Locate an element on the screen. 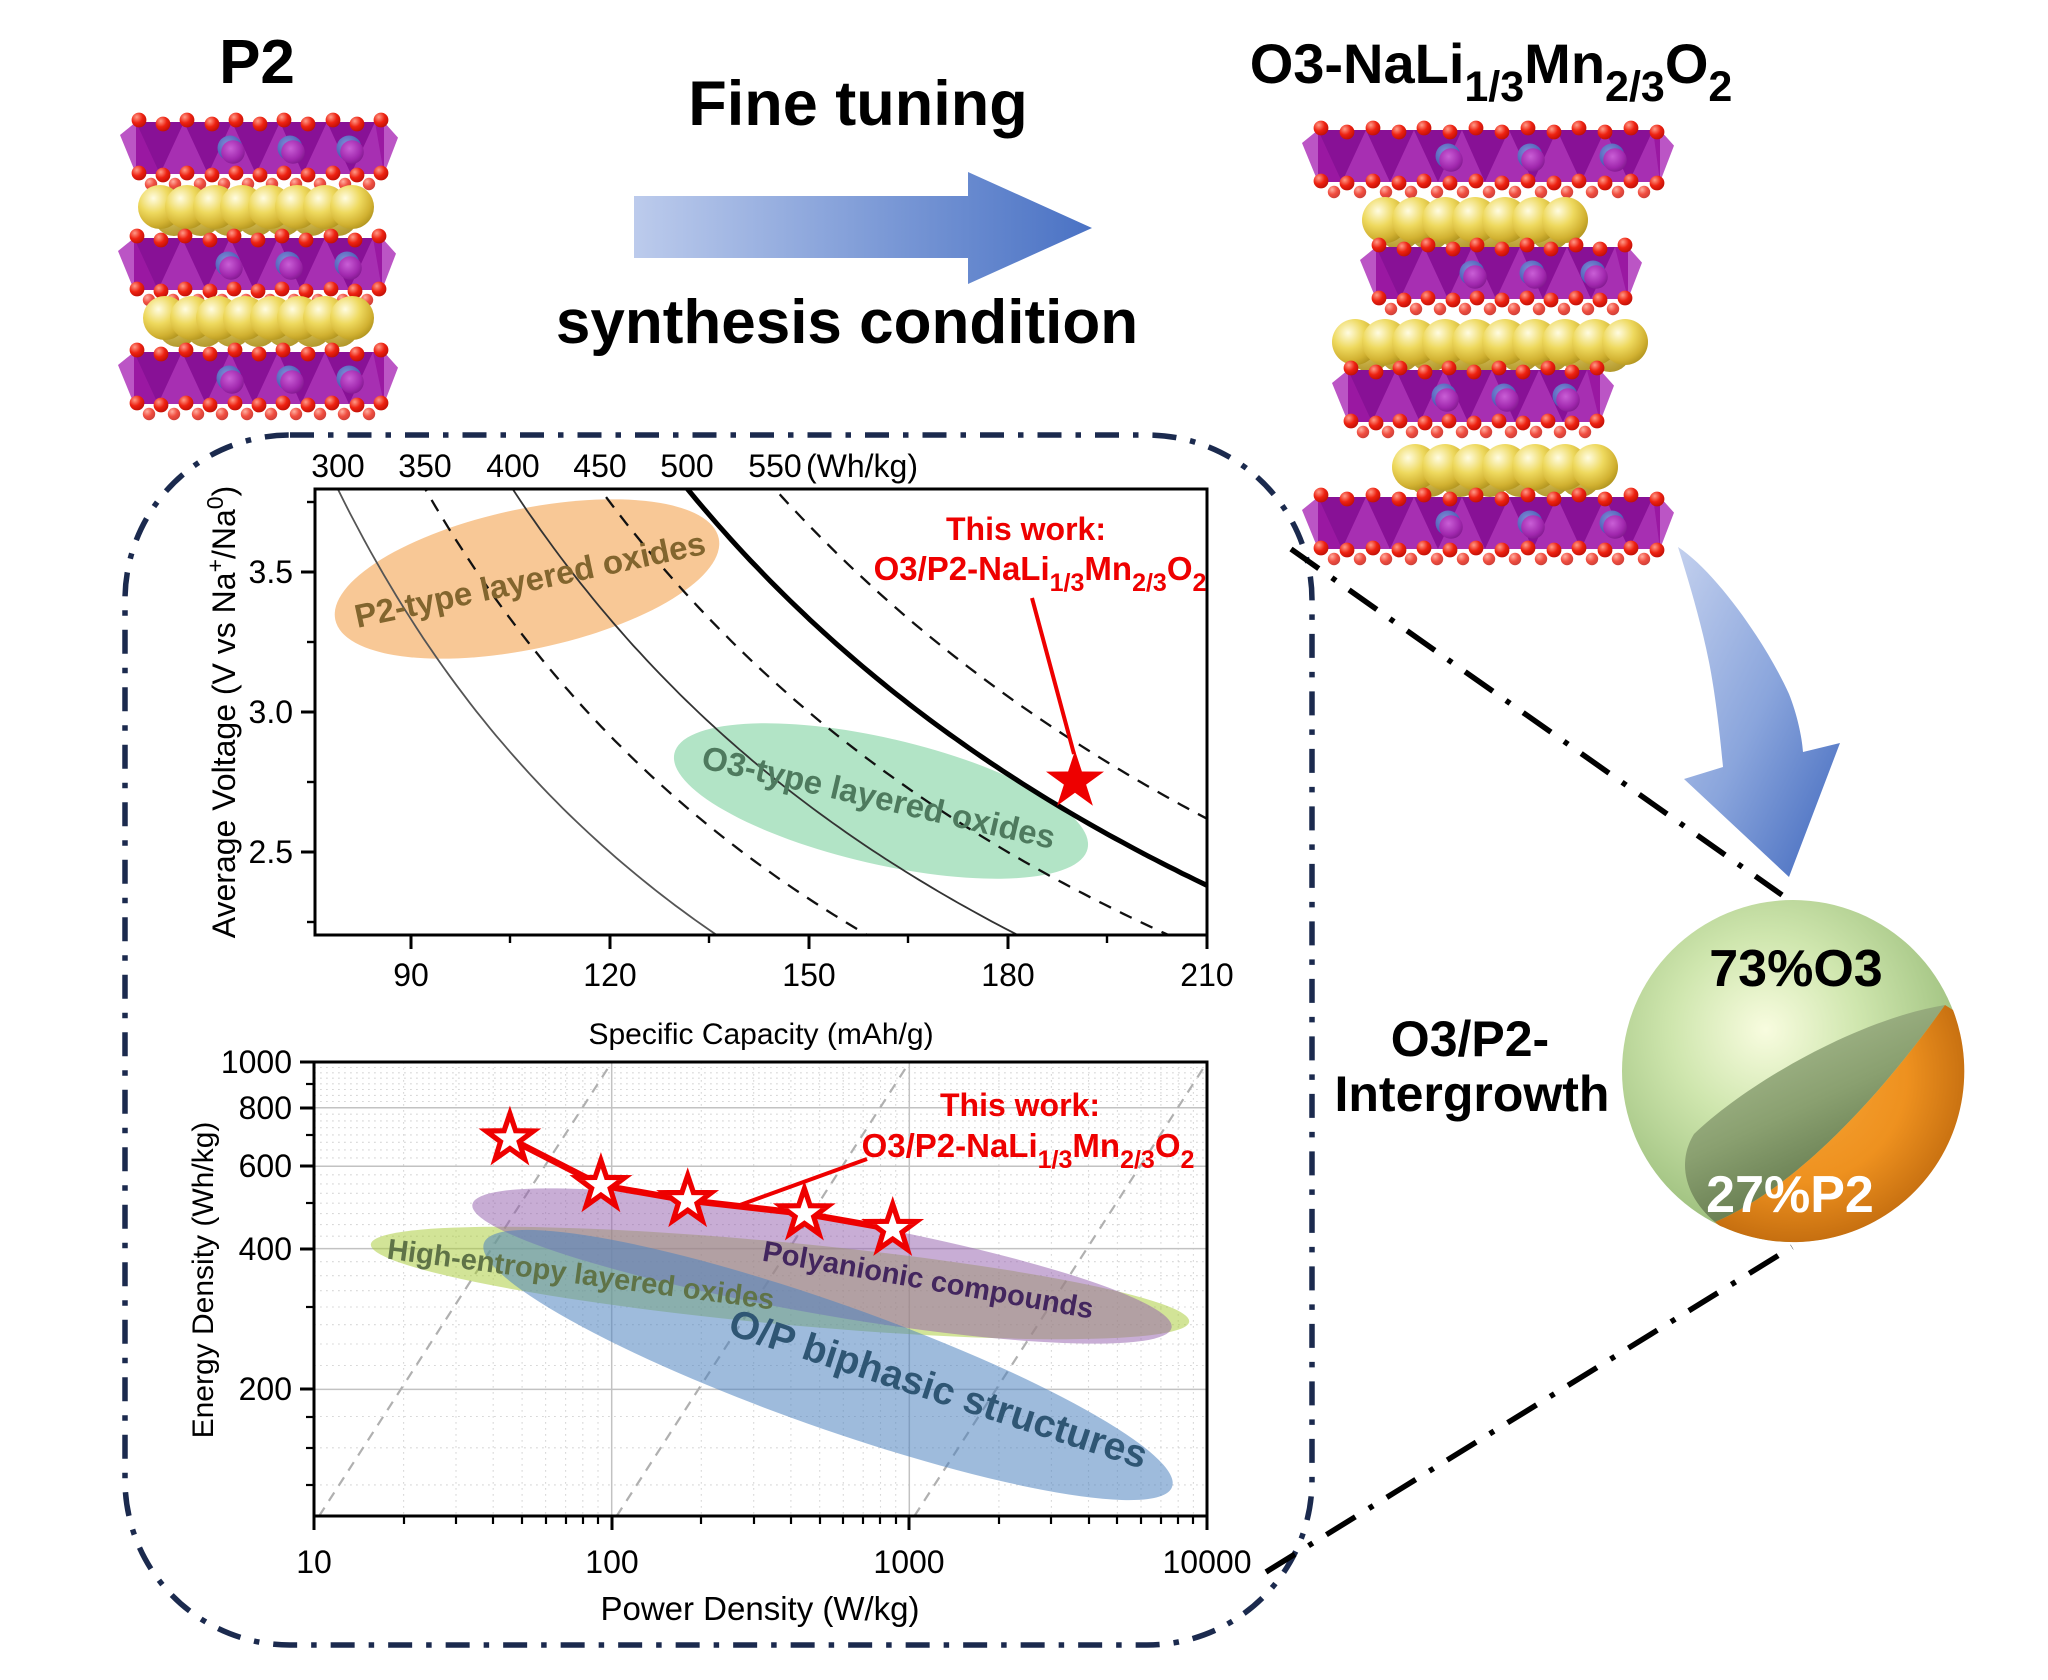 The width and height of the screenshot is (2048, 1680). svg-text: 600 is located at coordinates (265, 1166).